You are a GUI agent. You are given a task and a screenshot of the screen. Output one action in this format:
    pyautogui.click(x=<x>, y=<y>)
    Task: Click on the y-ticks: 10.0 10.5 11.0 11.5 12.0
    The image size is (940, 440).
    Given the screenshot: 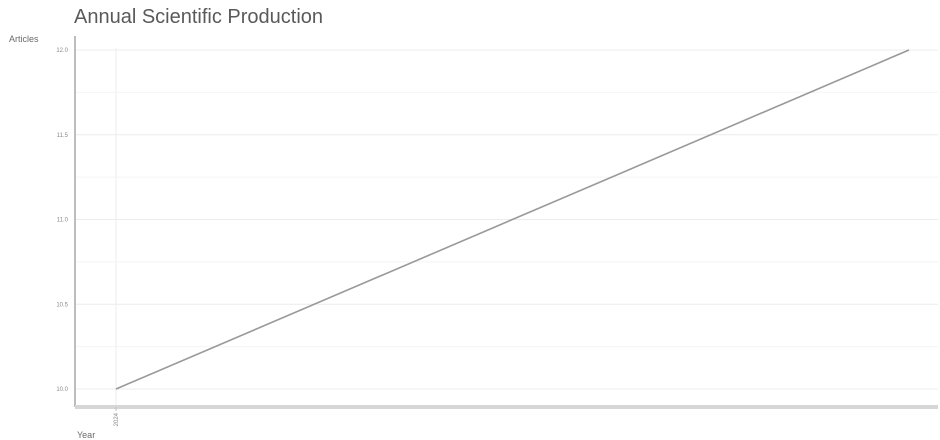 What is the action you would take?
    pyautogui.click(x=62, y=220)
    